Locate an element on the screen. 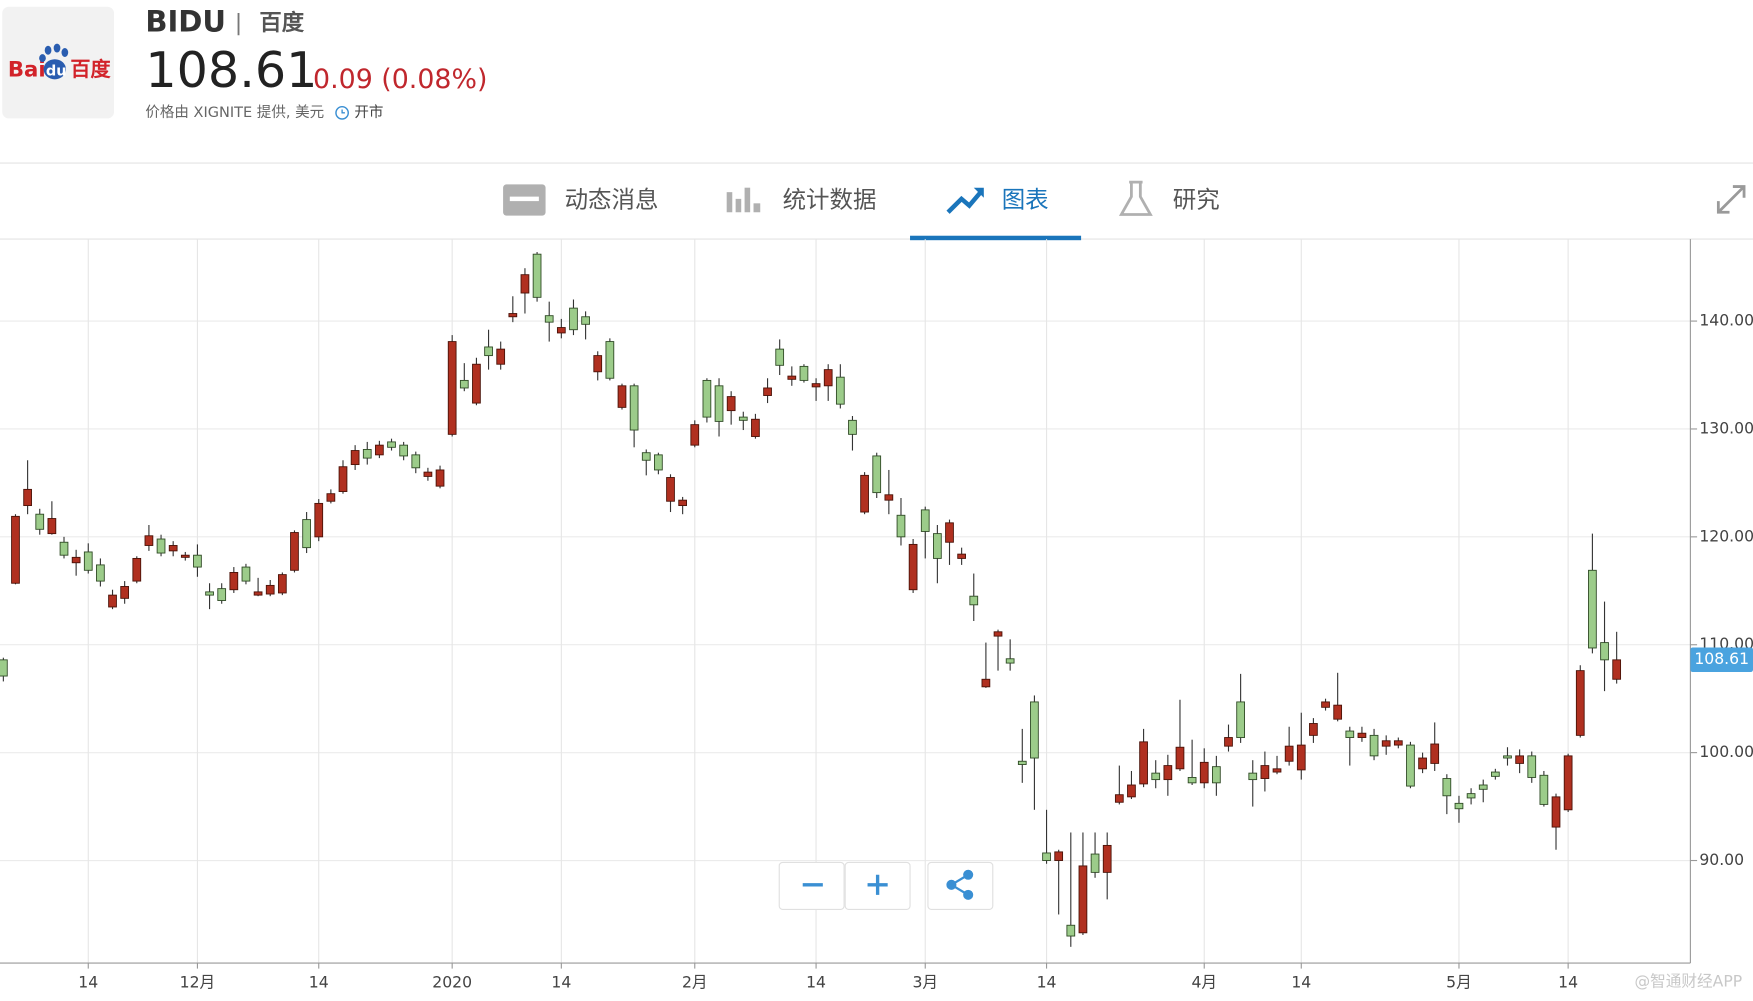 This screenshot has width=1753, height=1001. logo-text: Bai is located at coordinates (27, 69).